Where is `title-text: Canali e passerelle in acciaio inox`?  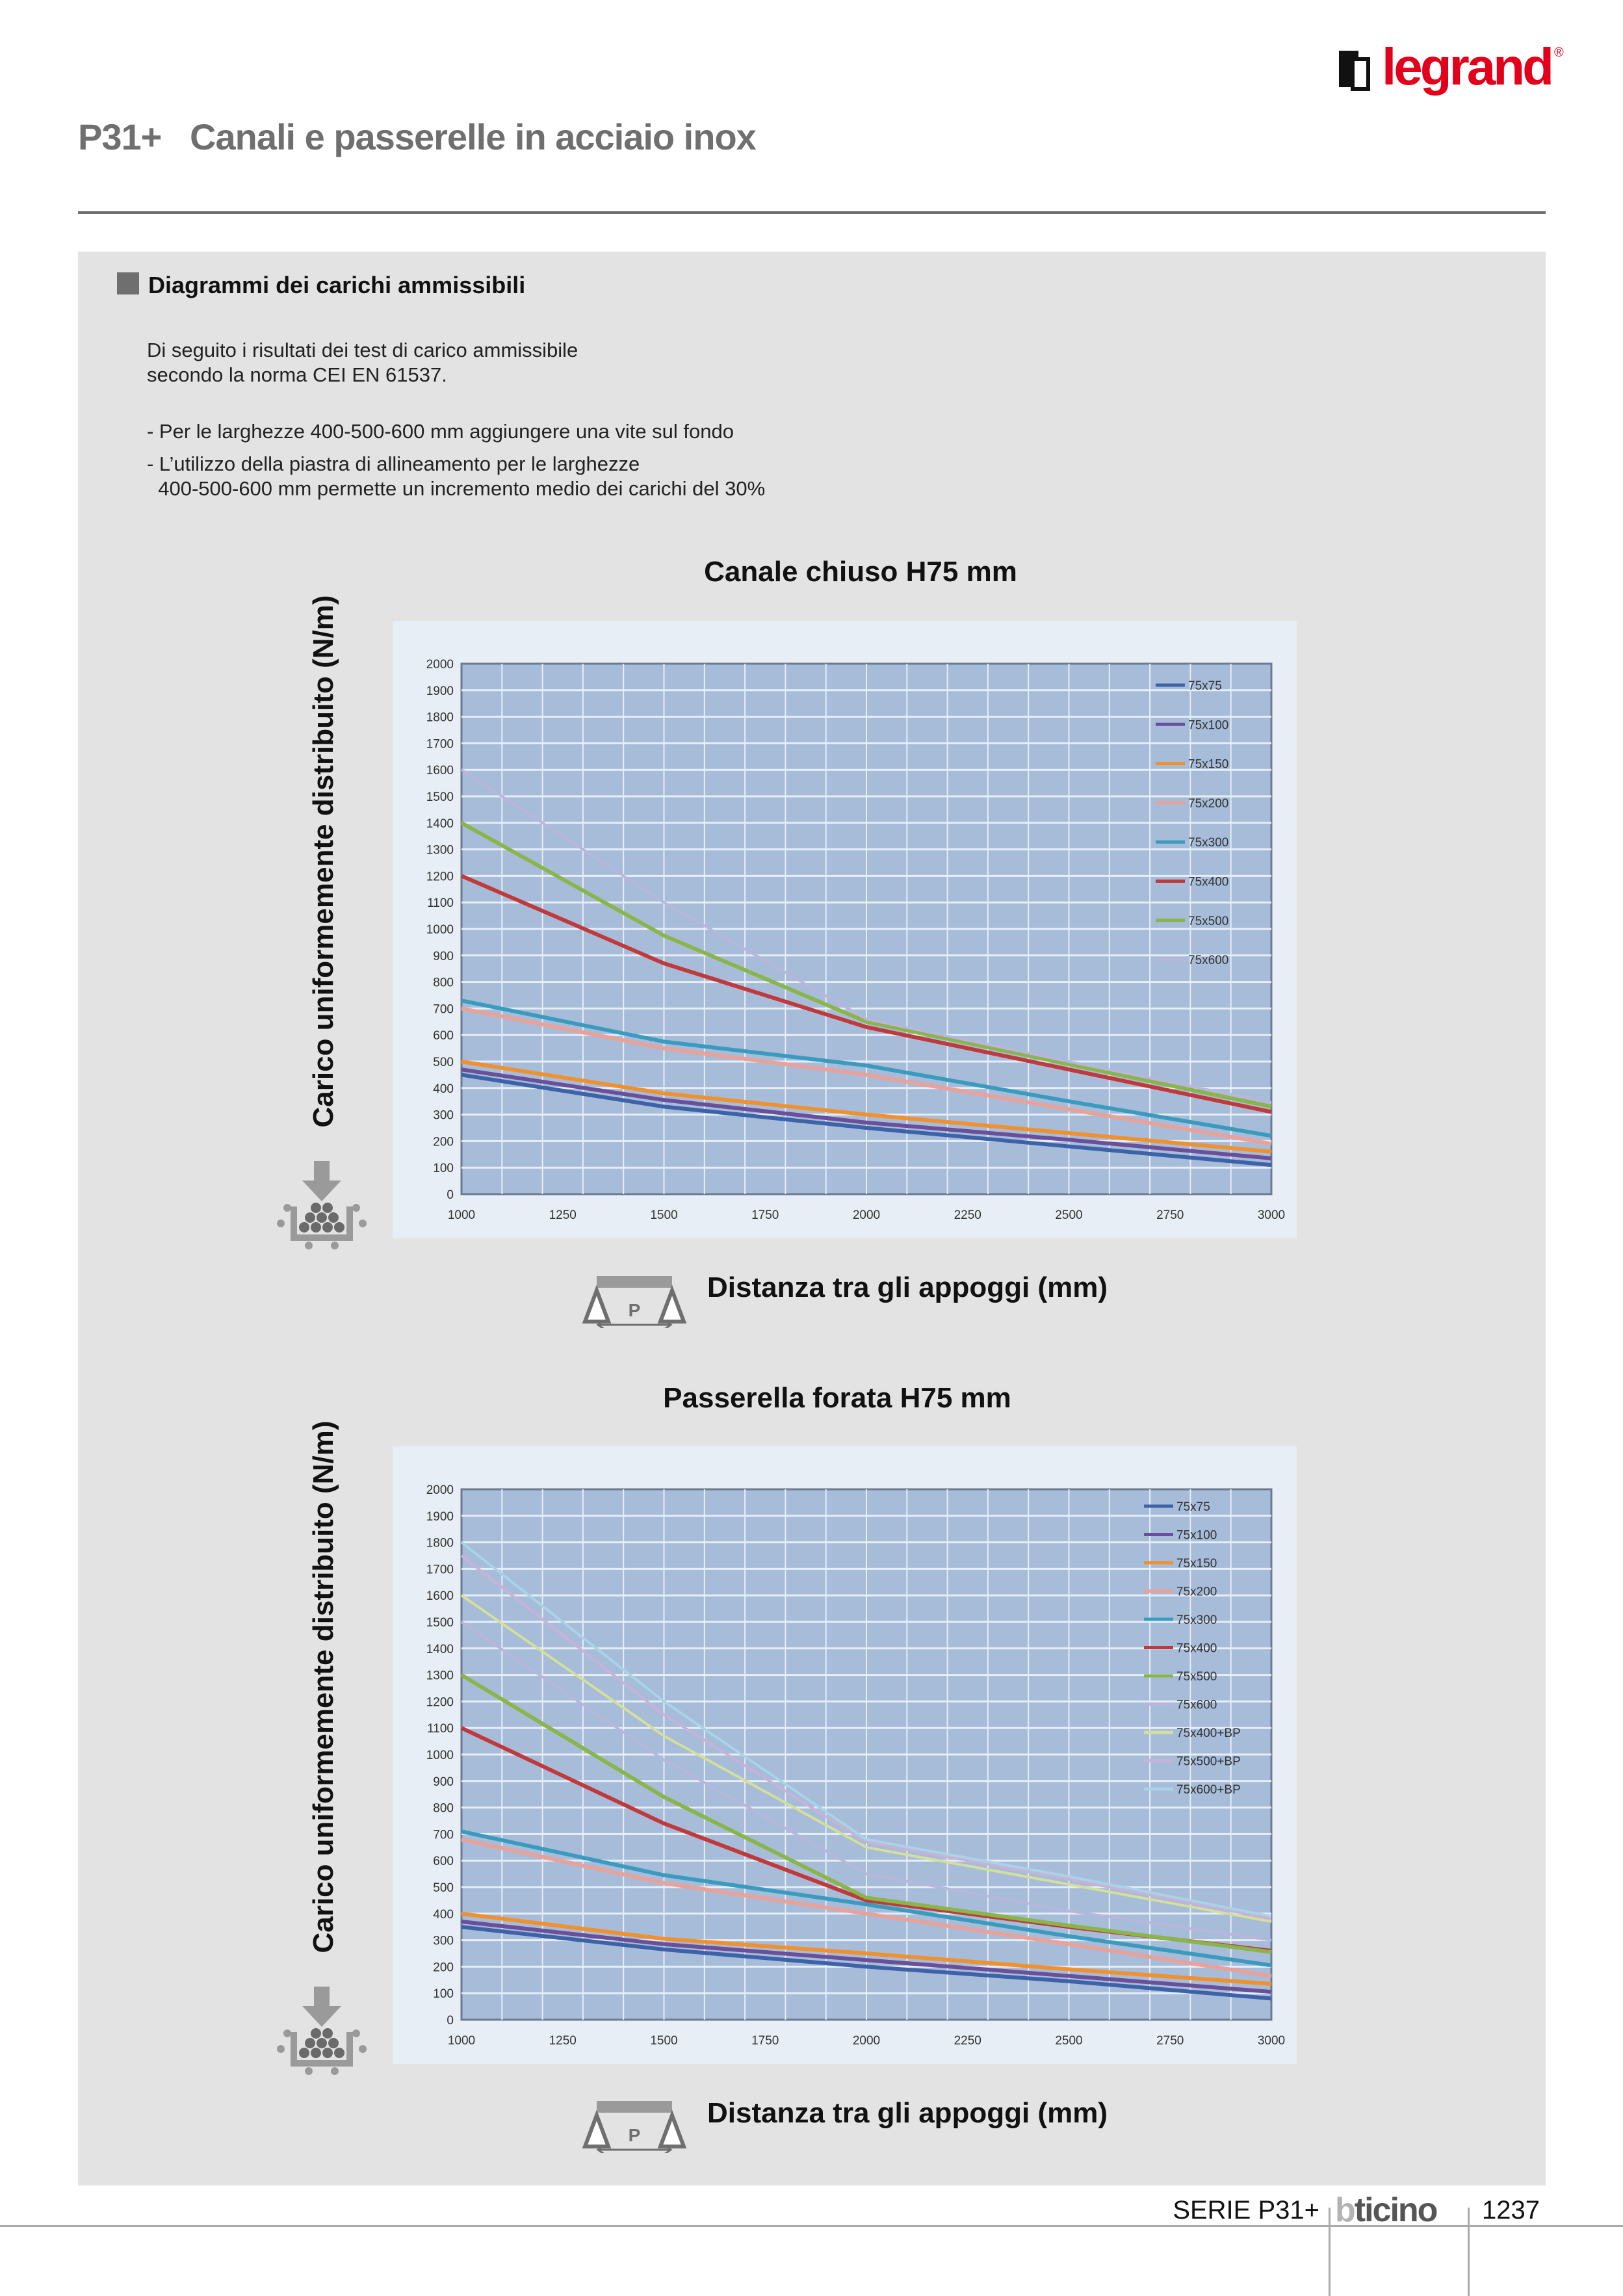
title-text: Canali e passerelle in acciaio inox is located at coordinates (474, 136).